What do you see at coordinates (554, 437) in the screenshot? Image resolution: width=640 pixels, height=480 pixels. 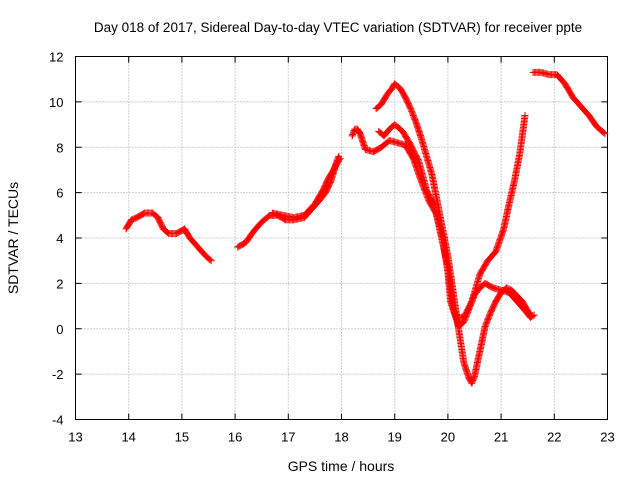 I see `x-tick-label: 22` at bounding box center [554, 437].